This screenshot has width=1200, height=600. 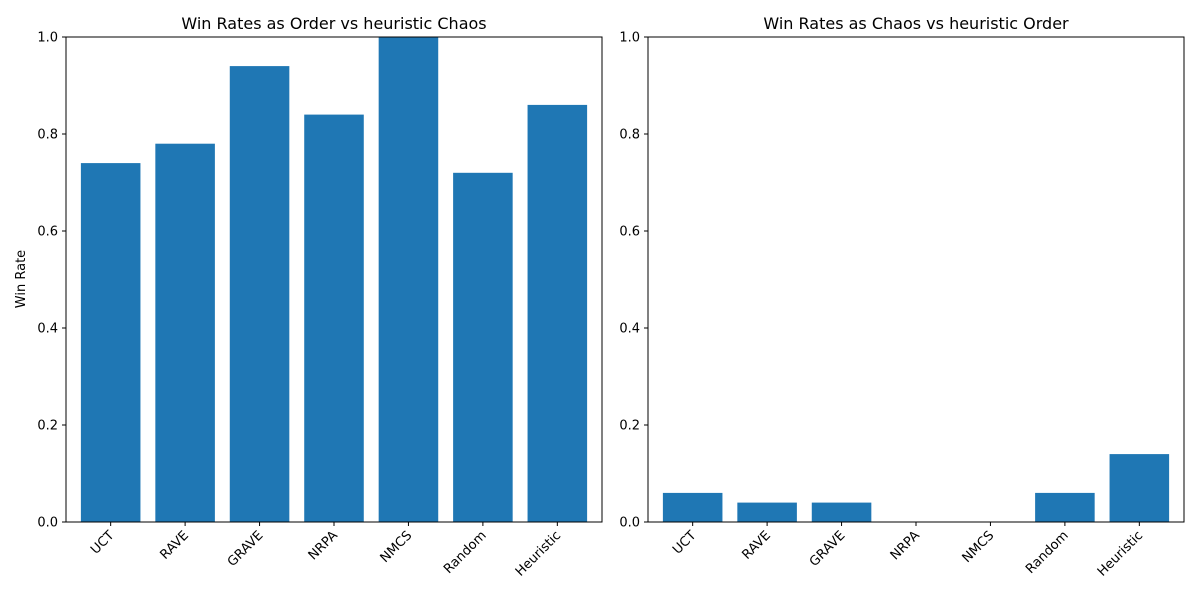 I want to click on chart-right-title: Win Rates as Chaos vs heuristic Order, so click(x=916, y=23).